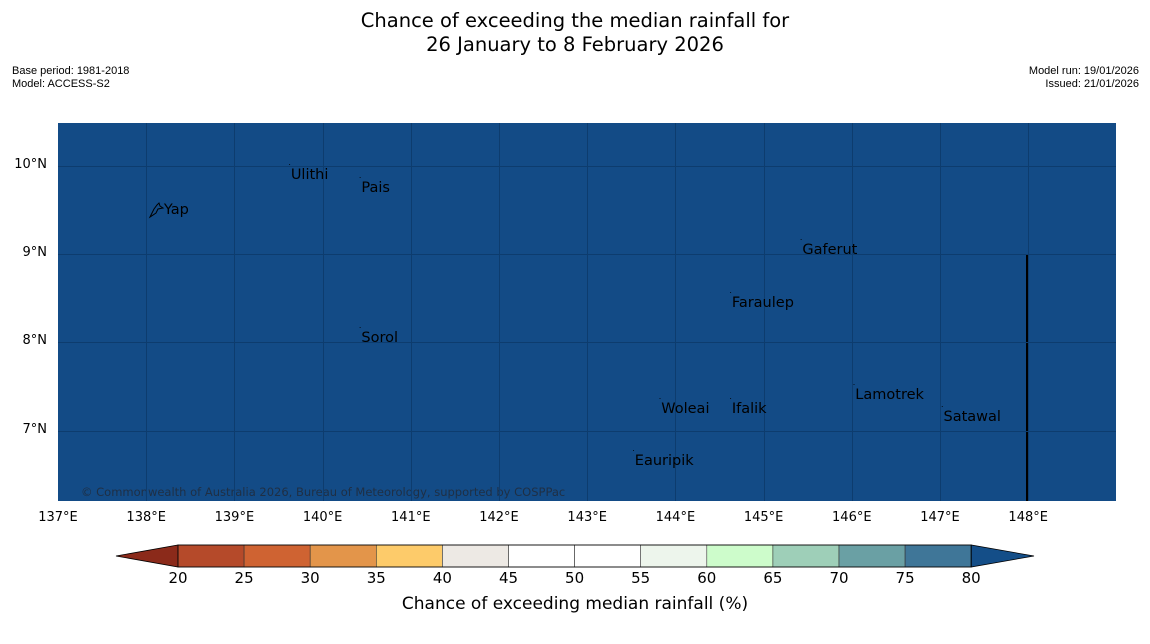 The image size is (1150, 644). Describe the element at coordinates (61, 84) in the screenshot. I see `model-name: Model: ACCESS-S2` at that location.